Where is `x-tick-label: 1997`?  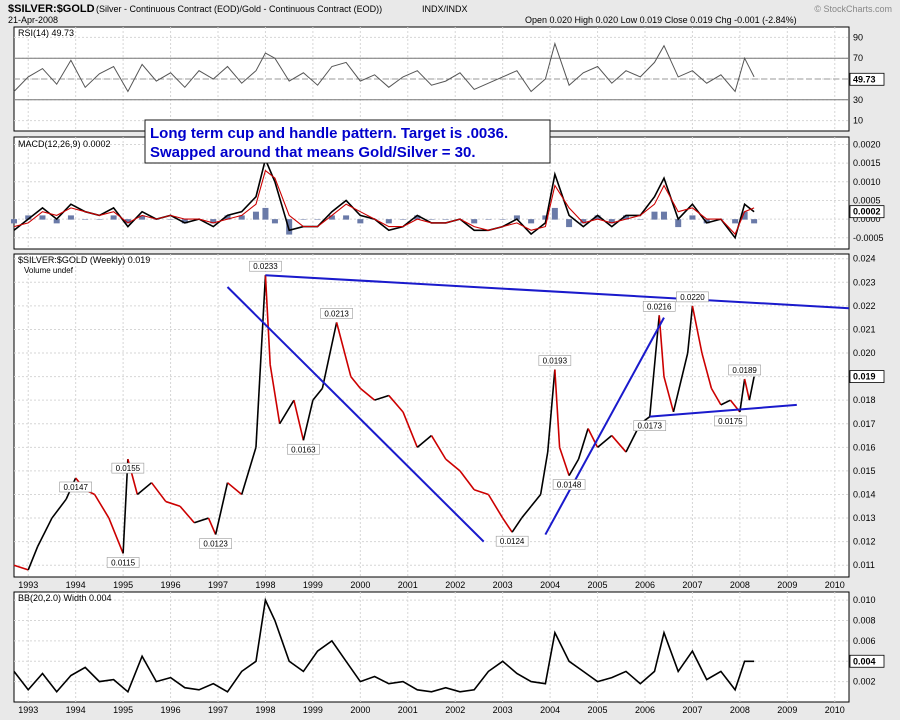
x-tick-label: 1997 is located at coordinates (218, 585).